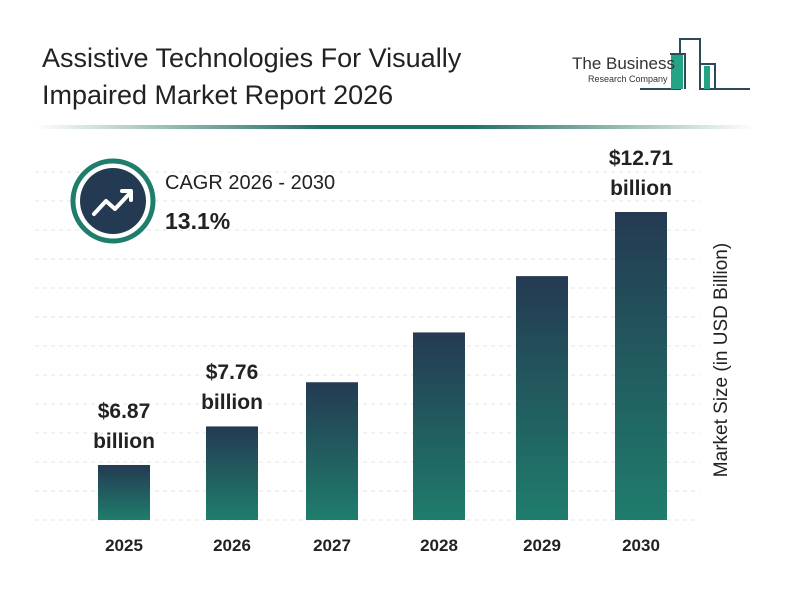  What do you see at coordinates (628, 79) in the screenshot?
I see `logo-subtext: Research Company` at bounding box center [628, 79].